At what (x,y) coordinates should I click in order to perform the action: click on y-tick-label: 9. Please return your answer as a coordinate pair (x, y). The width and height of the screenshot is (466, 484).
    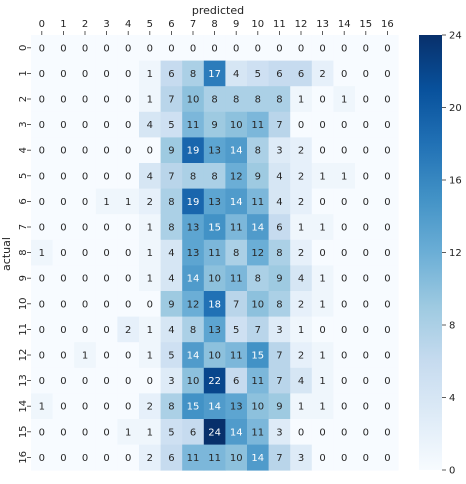
    Looking at the image, I should click on (23, 278).